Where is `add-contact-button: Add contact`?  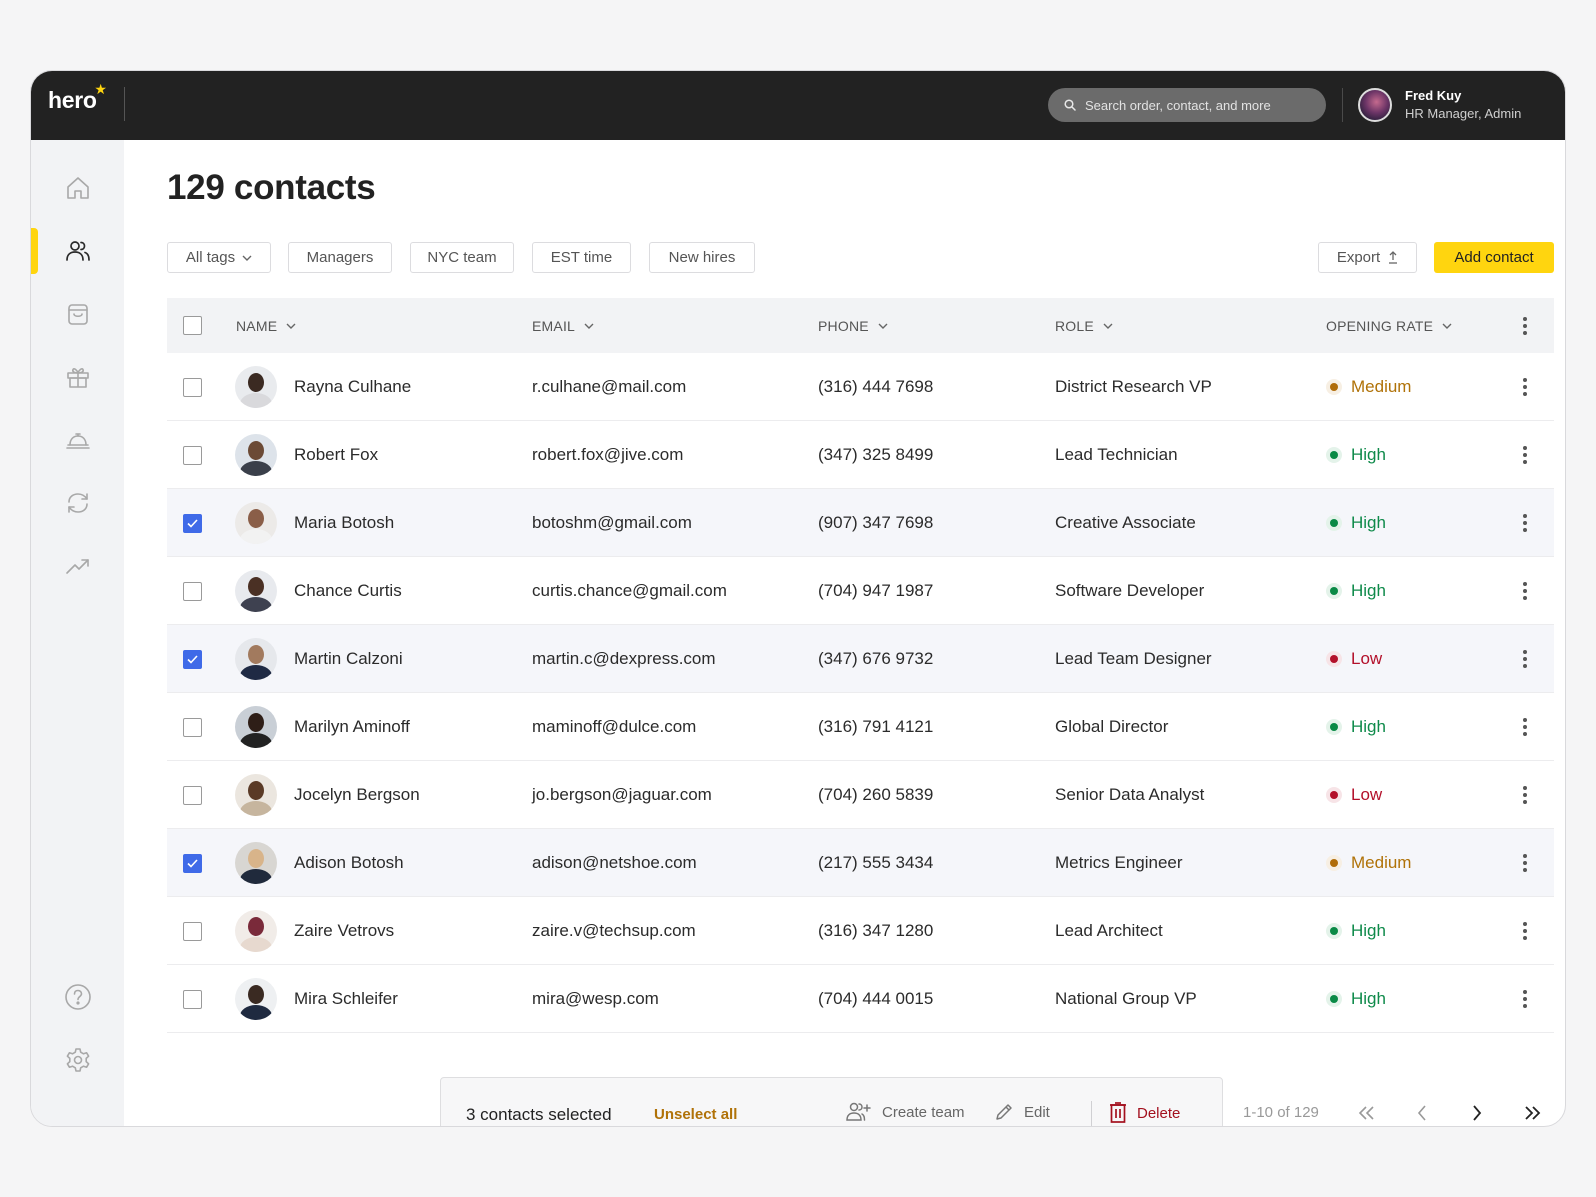 add-contact-button: Add contact is located at coordinates (1494, 257).